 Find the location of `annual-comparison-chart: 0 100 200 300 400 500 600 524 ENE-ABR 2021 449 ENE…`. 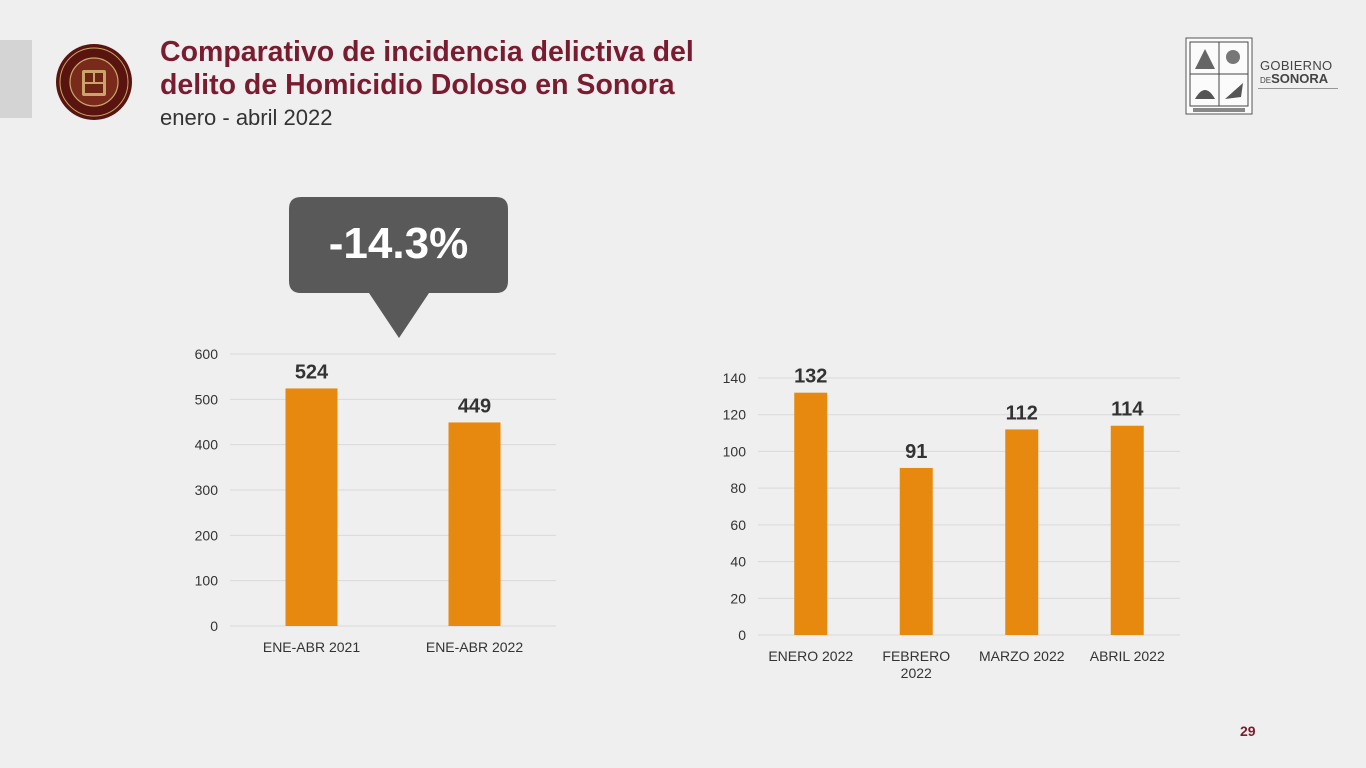

annual-comparison-chart: 0 100 200 300 400 500 600 524 ENE-ABR 2021 449 ENE… is located at coordinates (375, 500).